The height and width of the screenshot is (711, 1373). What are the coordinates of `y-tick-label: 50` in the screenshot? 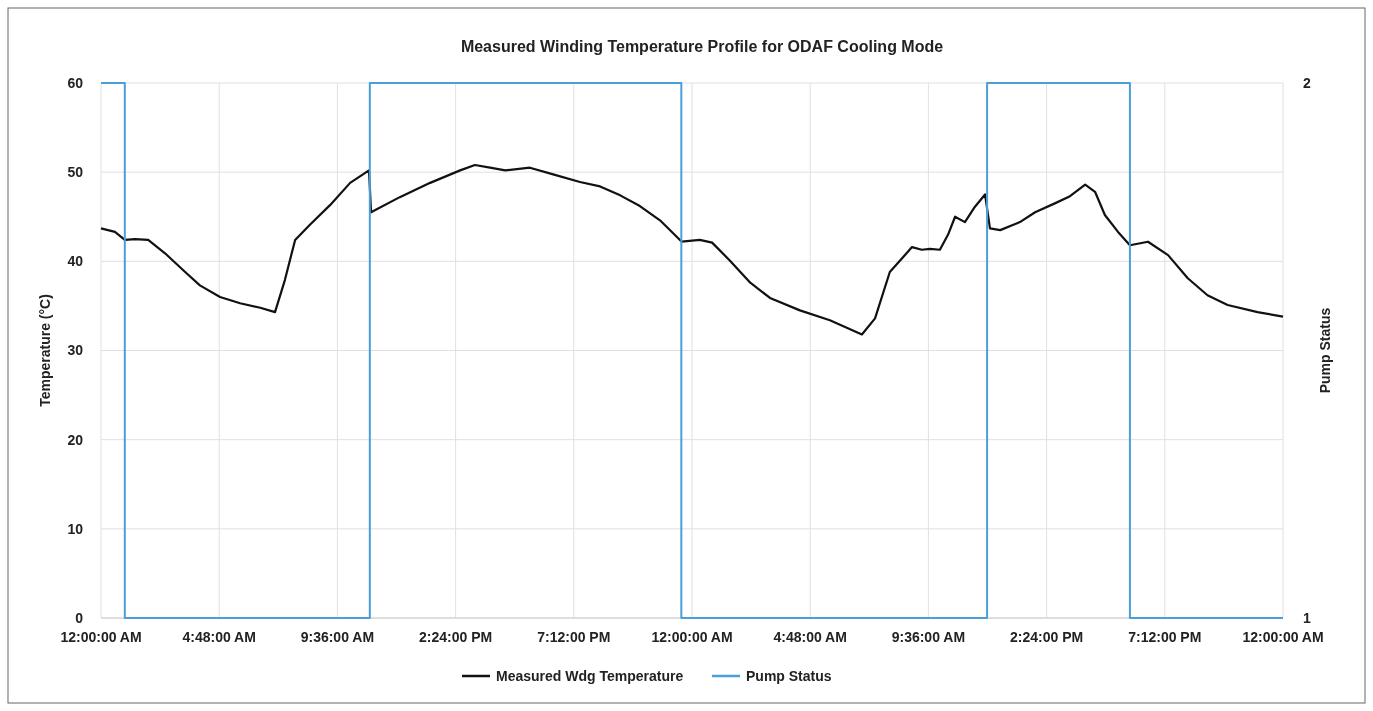 It's located at (75, 172).